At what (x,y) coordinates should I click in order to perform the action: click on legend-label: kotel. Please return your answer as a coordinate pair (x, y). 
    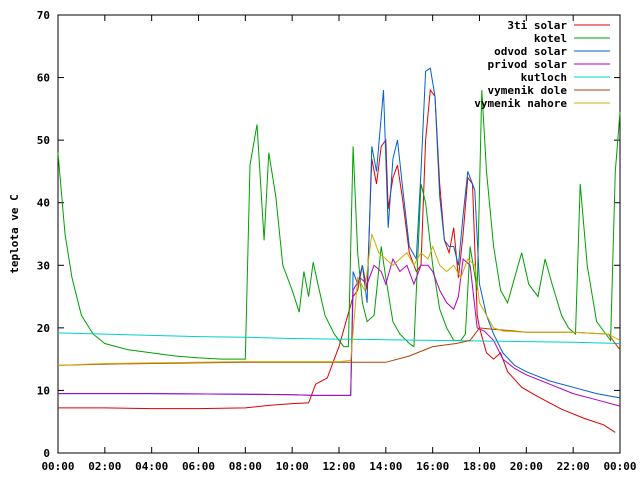
    Looking at the image, I should click on (550, 38).